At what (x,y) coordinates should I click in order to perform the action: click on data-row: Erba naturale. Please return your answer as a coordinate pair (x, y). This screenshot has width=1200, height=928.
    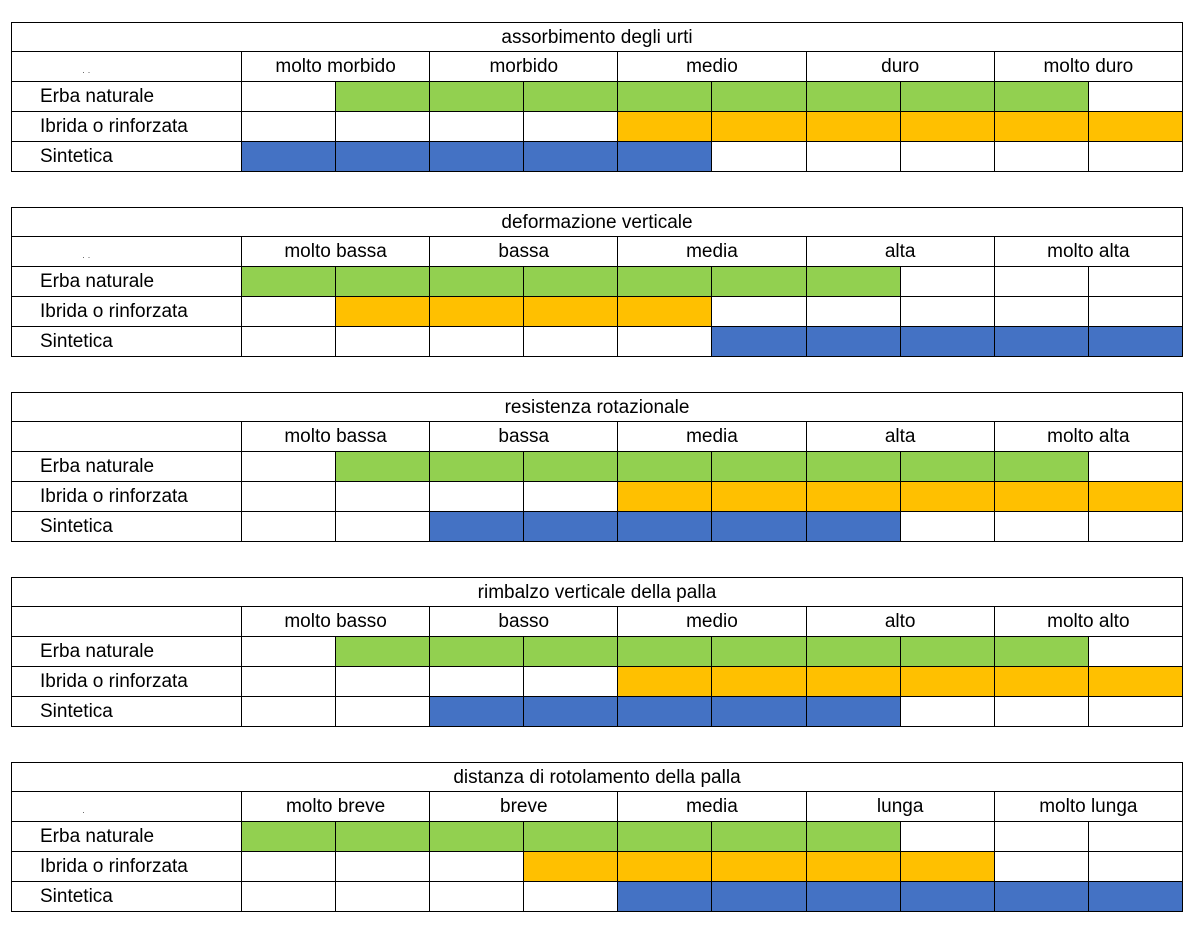
    Looking at the image, I should click on (597, 97).